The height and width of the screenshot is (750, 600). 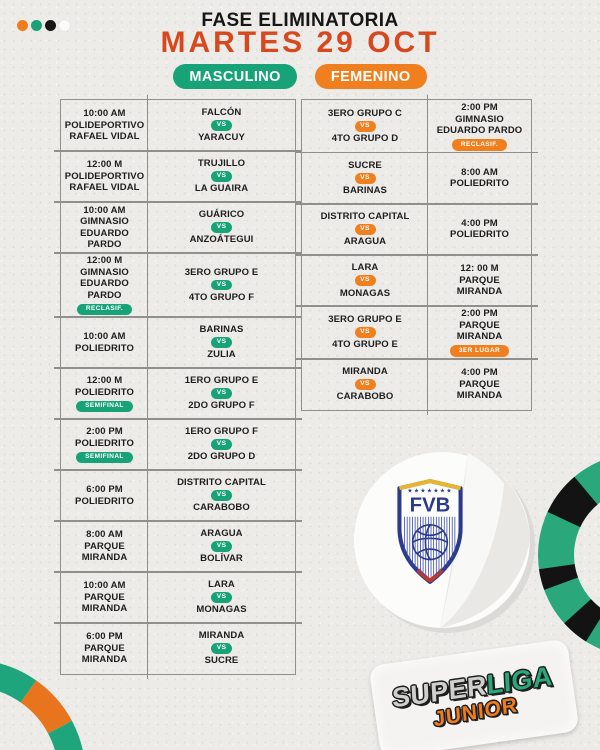 I want to click on matchup-cell: GUÁRICO VS ANZOÁTEGUI, so click(x=221, y=227).